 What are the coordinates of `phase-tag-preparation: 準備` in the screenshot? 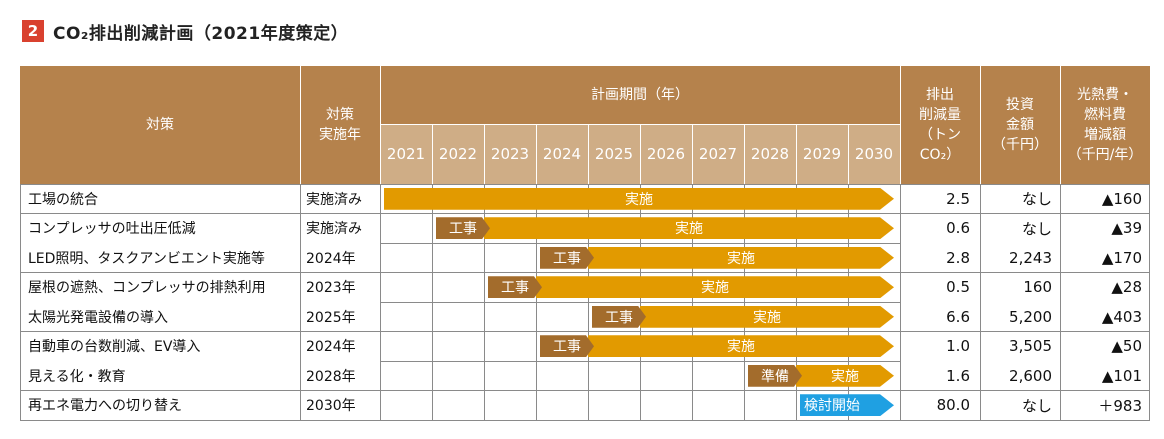 It's located at (775, 376).